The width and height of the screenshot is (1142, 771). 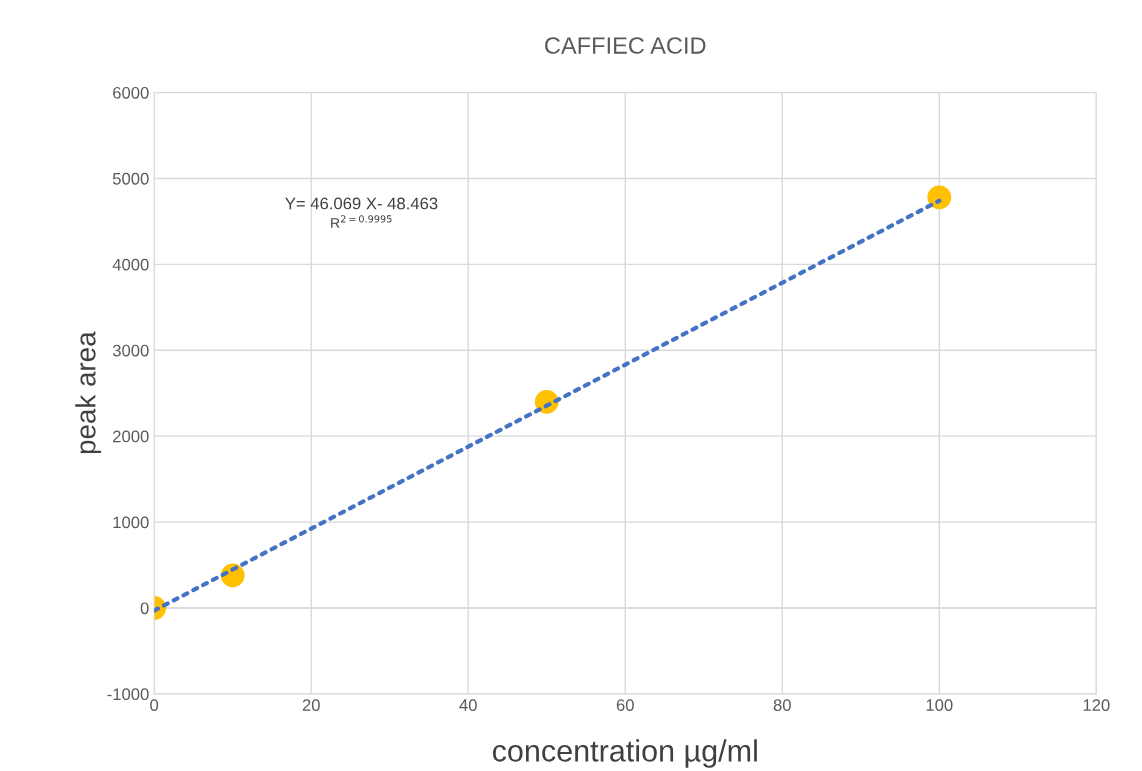 What do you see at coordinates (625, 45) in the screenshot?
I see `chart-title: CAFFIEC ACID` at bounding box center [625, 45].